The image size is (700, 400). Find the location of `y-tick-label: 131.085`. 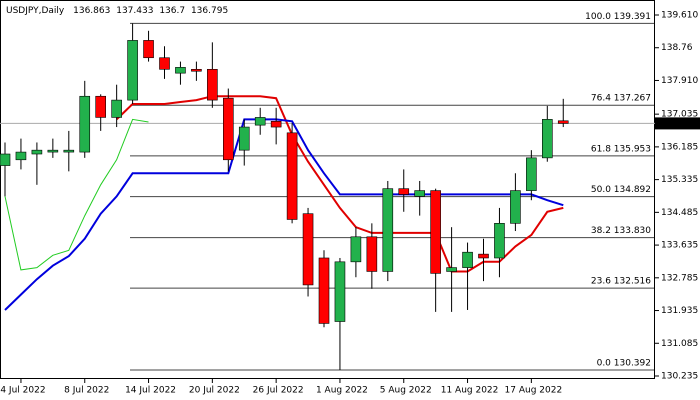

y-tick-label: 131.085 is located at coordinates (679, 344).